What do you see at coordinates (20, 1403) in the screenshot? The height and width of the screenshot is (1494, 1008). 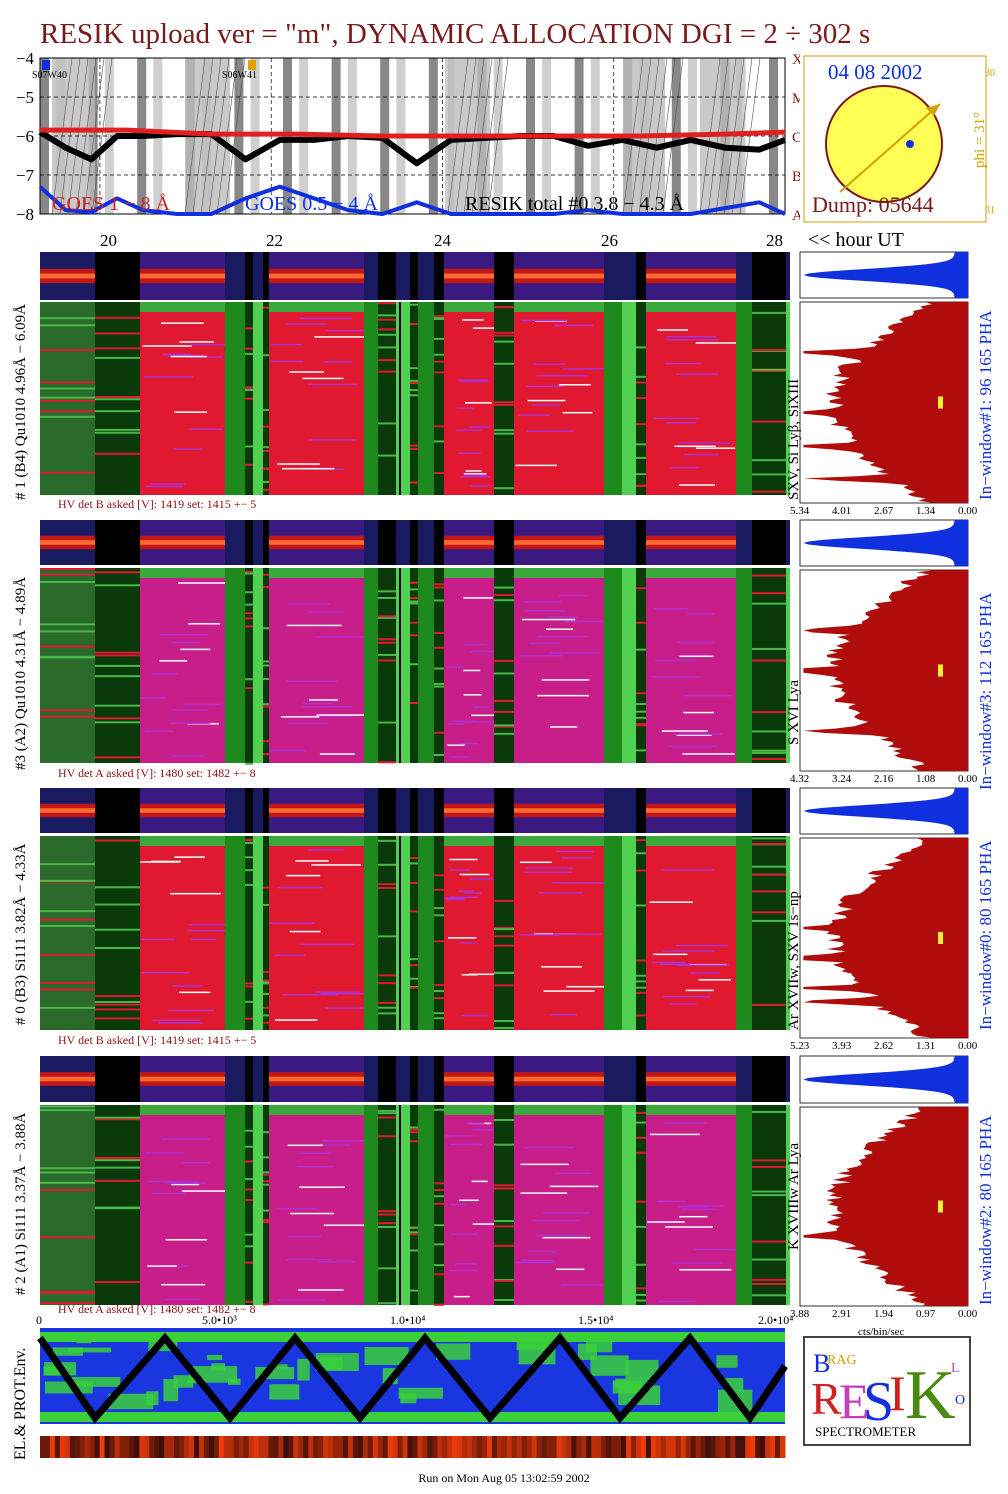 I see `env-label: EL.& PROT.Env.` at bounding box center [20, 1403].